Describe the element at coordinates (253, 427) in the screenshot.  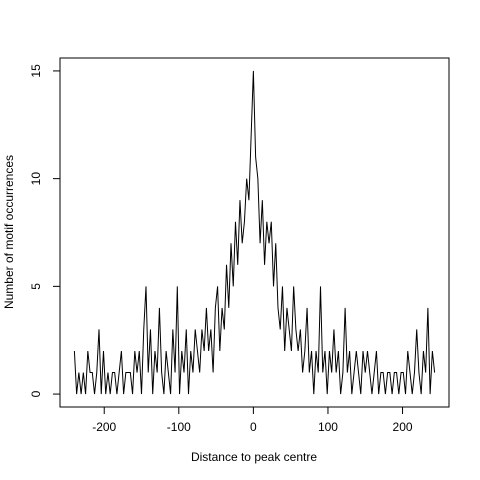
I see `x-tick-label: 0` at that location.